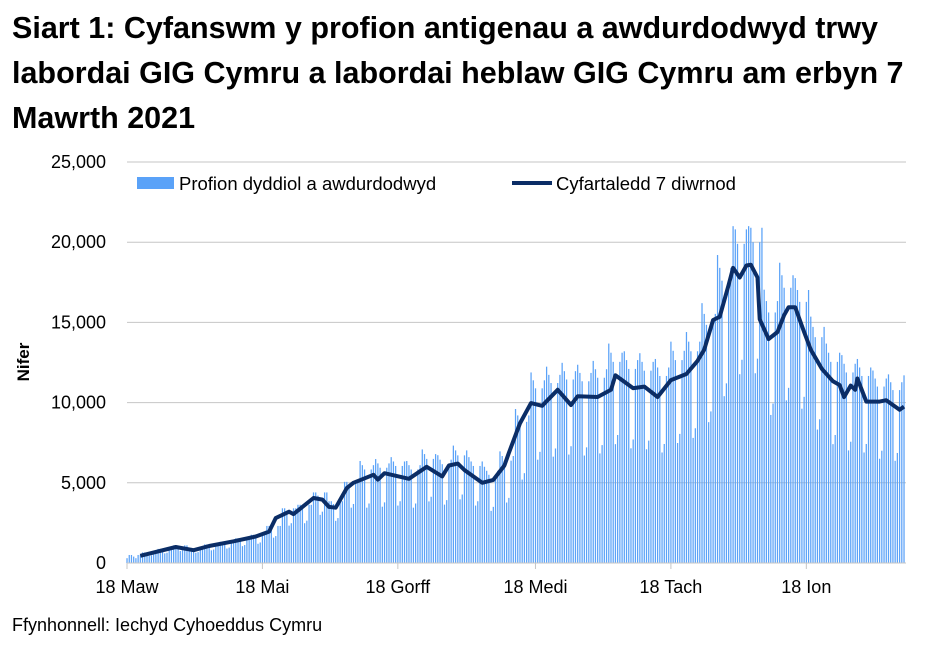 The image size is (935, 652). Describe the element at coordinates (23, 361) in the screenshot. I see `y-axis-label: Nifer` at that location.